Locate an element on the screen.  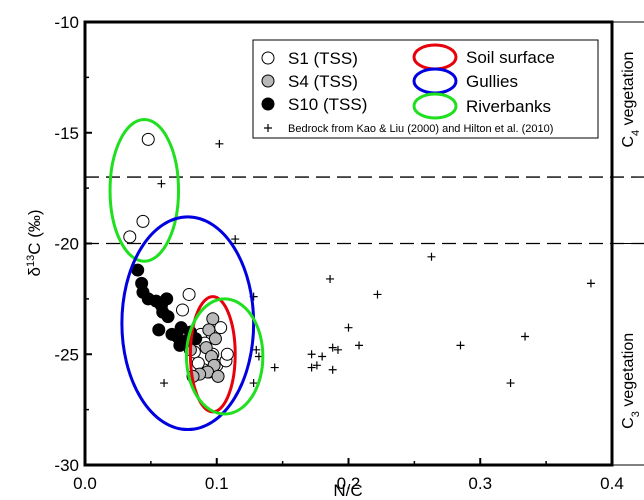
c4-label-sub: 4 is located at coordinates (636, 133).